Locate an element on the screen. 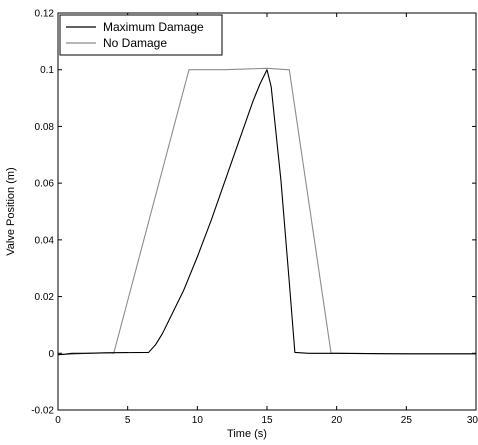  x-tick-label: 30 is located at coordinates (472, 420).